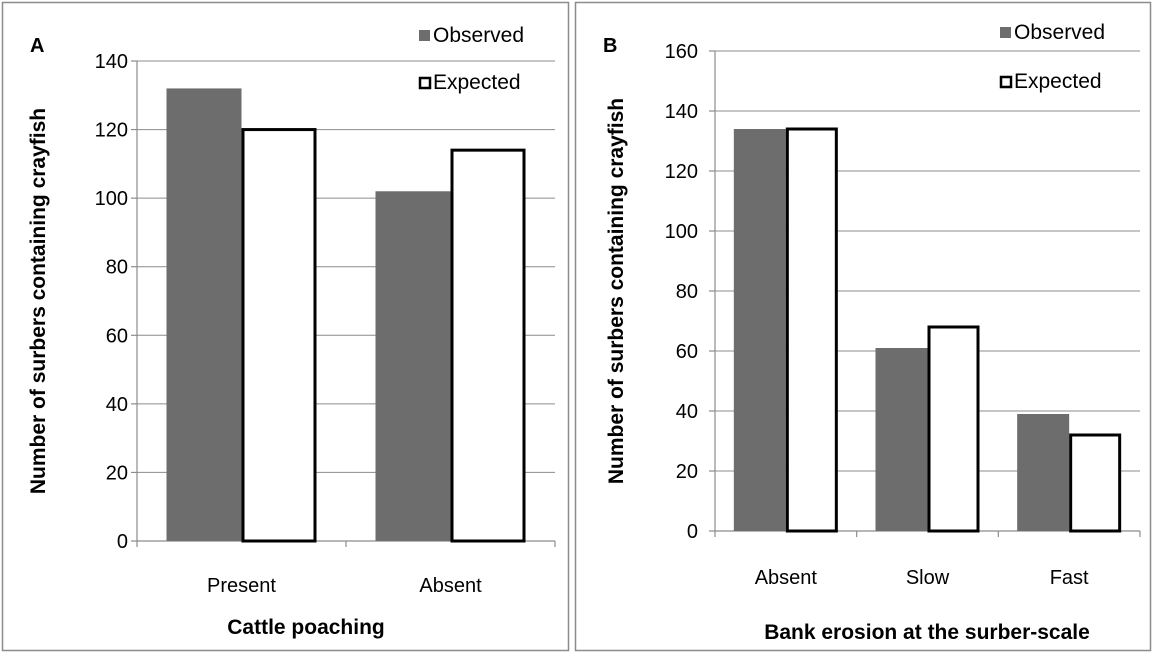 Image resolution: width=1153 pixels, height=660 pixels. I want to click on x-axis-title: Bank erosion at the surber-scale, so click(927, 632).